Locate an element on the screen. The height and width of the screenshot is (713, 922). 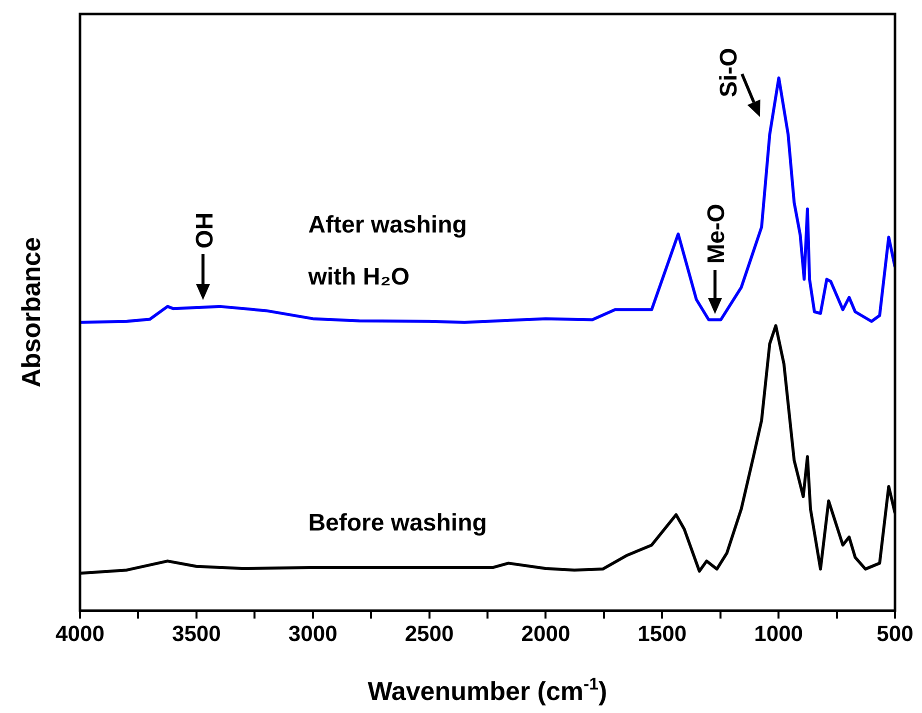
x-tick-label: 2500 is located at coordinates (429, 633).